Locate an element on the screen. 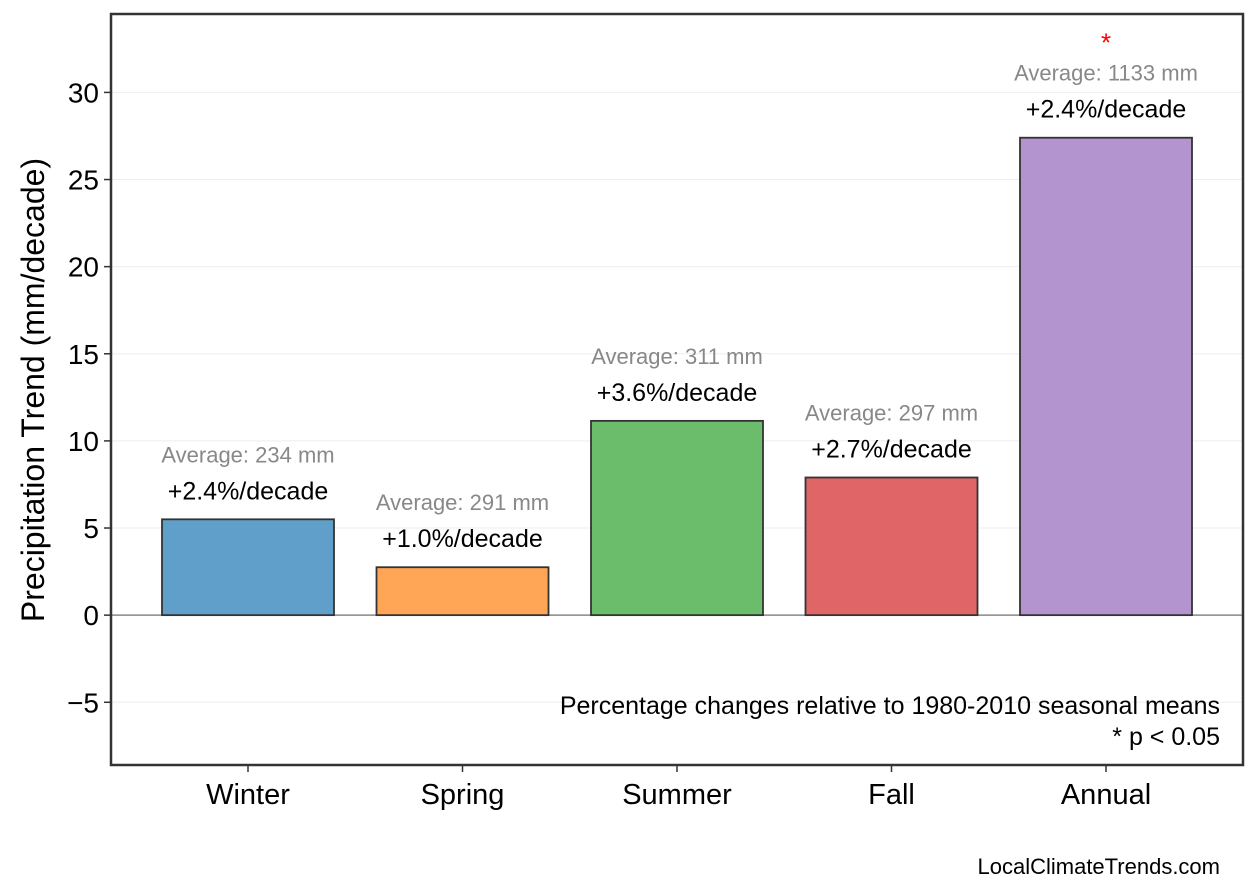 This screenshot has width=1258, height=893. annotation-line-2: * p < 0.05 is located at coordinates (1166, 737).